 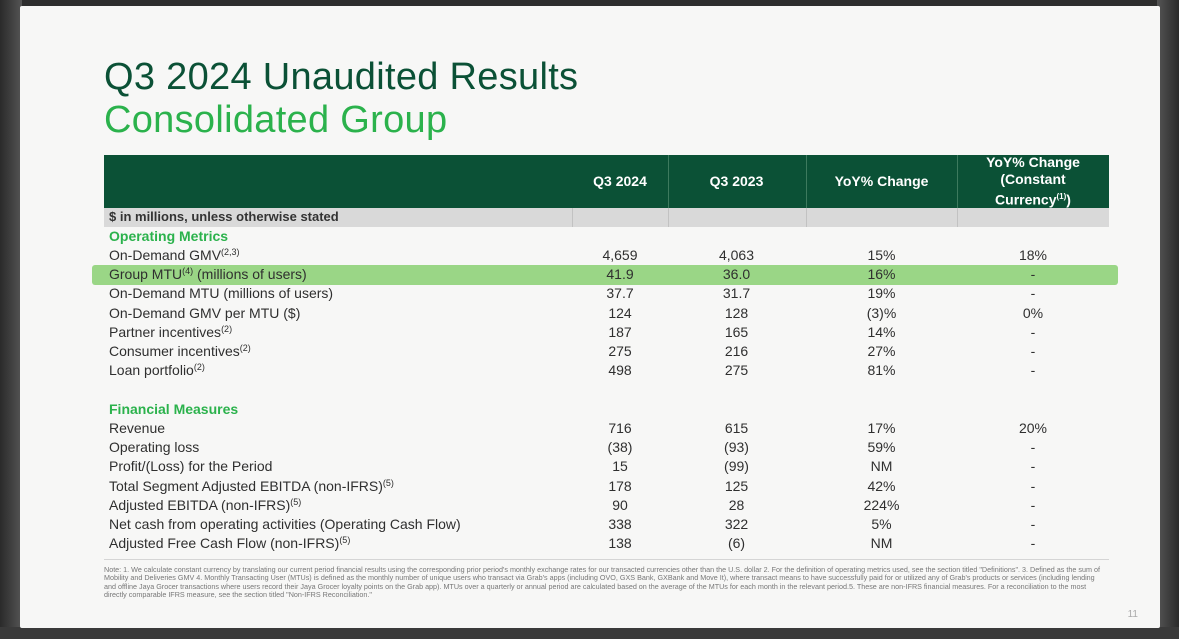 What do you see at coordinates (221, 293) in the screenshot?
I see `row-label: On-Demand MTU (millions of users)` at bounding box center [221, 293].